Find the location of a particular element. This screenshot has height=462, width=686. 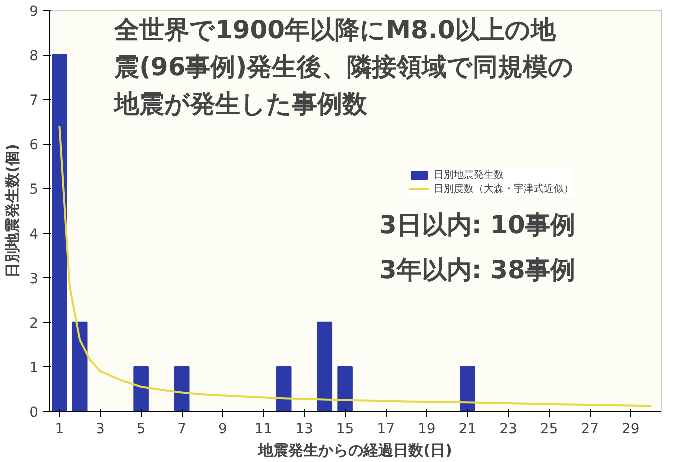

x-tick-label: 5 is located at coordinates (141, 430).